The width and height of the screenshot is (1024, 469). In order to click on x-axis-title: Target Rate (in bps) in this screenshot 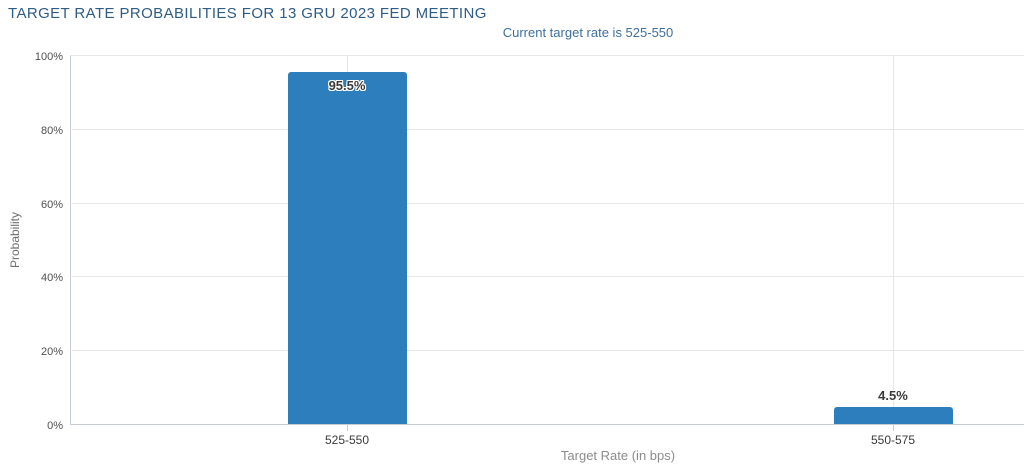, I will do `click(618, 455)`.